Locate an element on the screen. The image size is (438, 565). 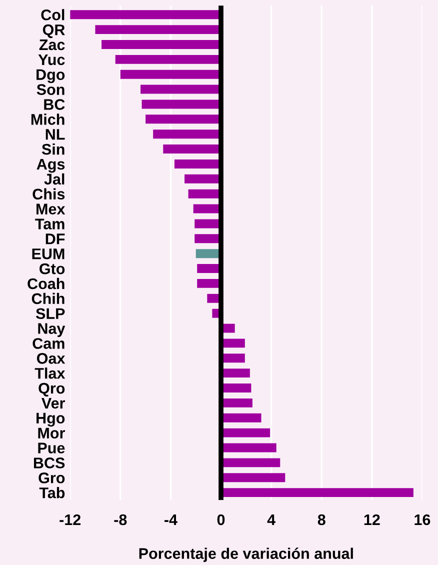
x-tick-label: 12 is located at coordinates (372, 519).